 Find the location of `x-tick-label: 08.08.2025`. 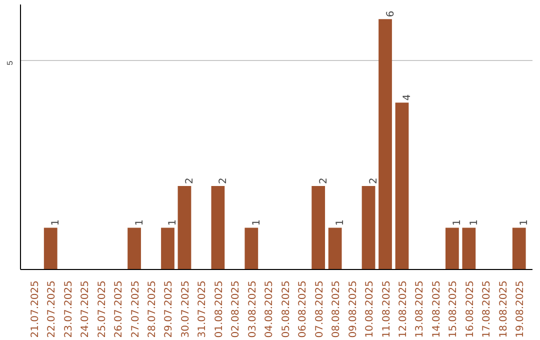

x-tick-label: 08.08.2025 is located at coordinates (336, 309).